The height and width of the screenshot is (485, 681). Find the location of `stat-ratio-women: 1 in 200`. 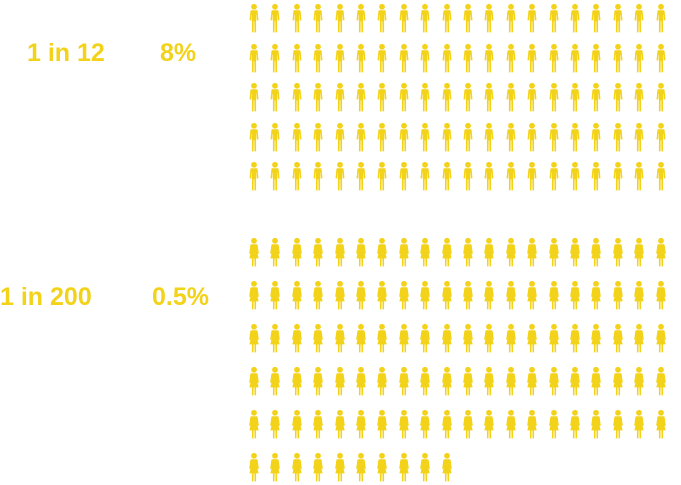

stat-ratio-women: 1 in 200 is located at coordinates (46, 297).